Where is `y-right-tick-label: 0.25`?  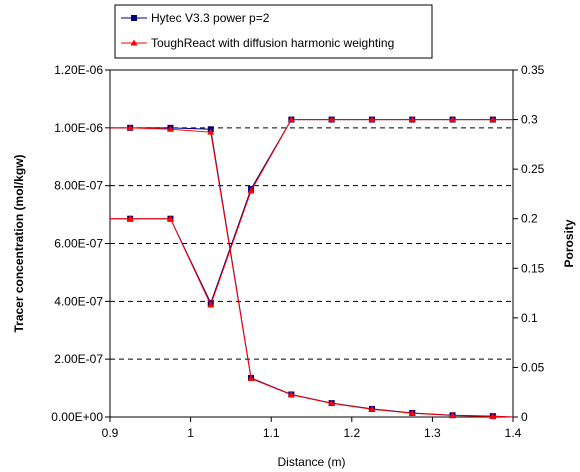 y-right-tick-label: 0.25 is located at coordinates (533, 169).